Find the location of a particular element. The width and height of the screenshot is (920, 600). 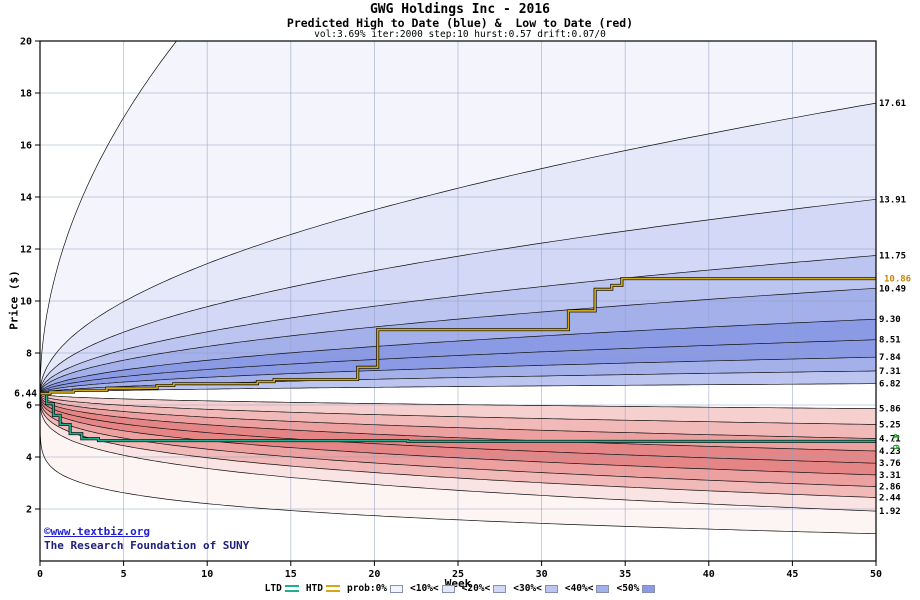

legend-label: <10%< is located at coordinates (424, 588).